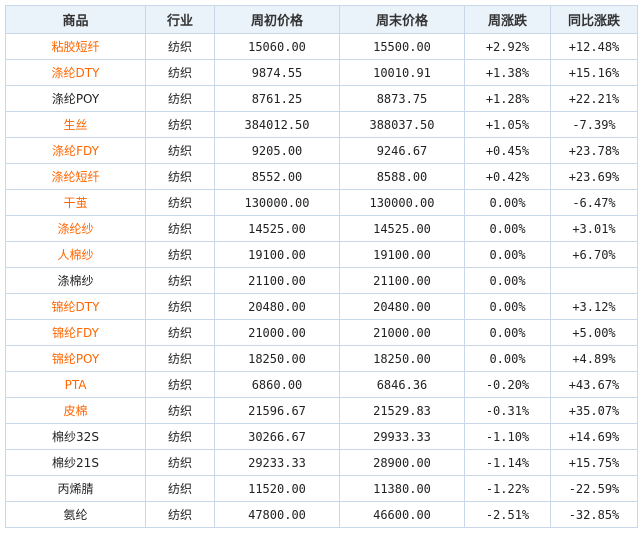 The width and height of the screenshot is (641, 537). I want to click on week-change-cell: -1.22%, so click(507, 488).